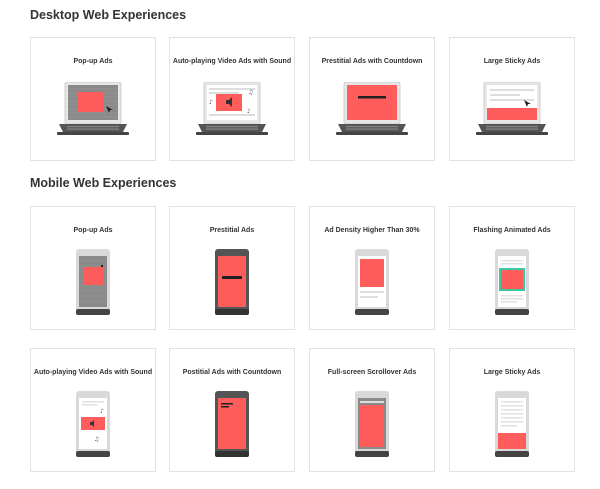 Image resolution: width=600 pixels, height=489 pixels. I want to click on phone-ad-density-icon, so click(372, 282).